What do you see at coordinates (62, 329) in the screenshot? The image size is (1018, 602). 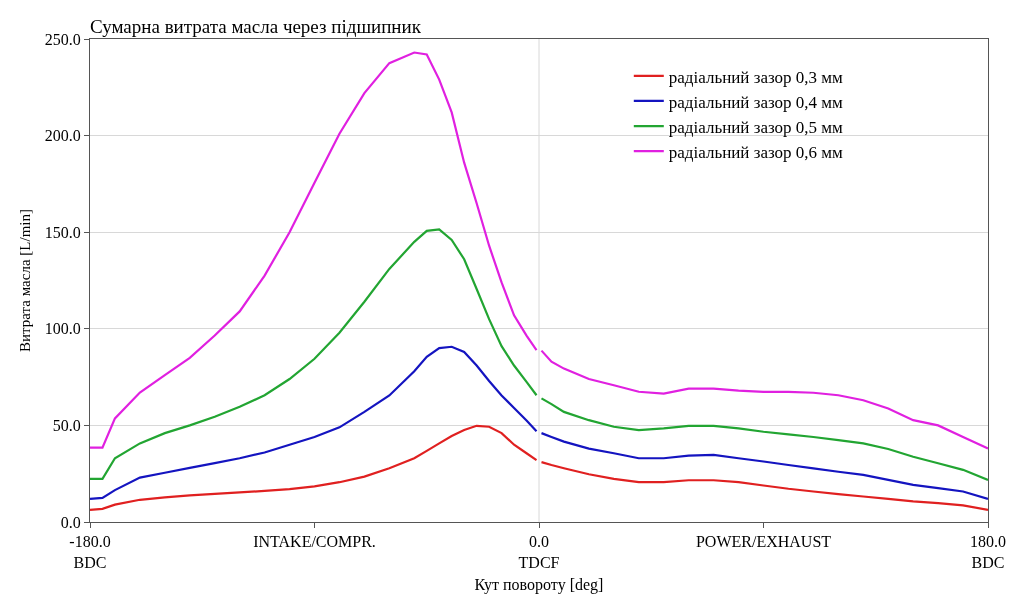 I see `y-tick-label: 100.0` at bounding box center [62, 329].